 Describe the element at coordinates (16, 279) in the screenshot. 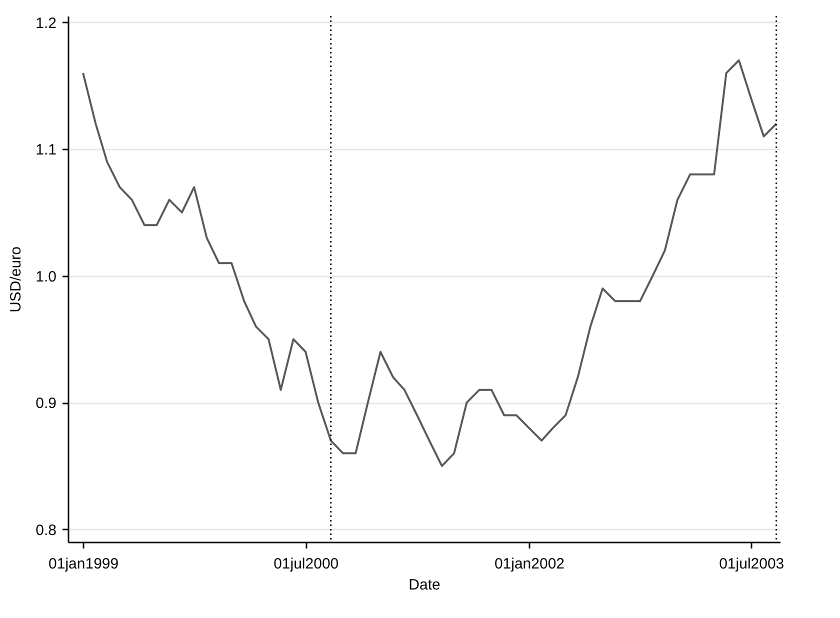

I see `y-axis-title: USD/euro` at that location.